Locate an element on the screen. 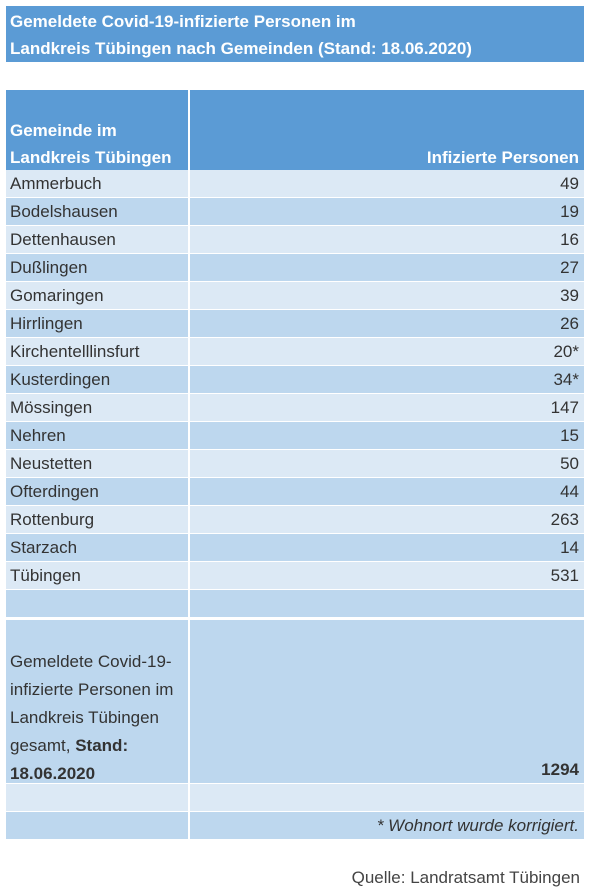 The image size is (590, 896). cell-value: 19 is located at coordinates (387, 212).